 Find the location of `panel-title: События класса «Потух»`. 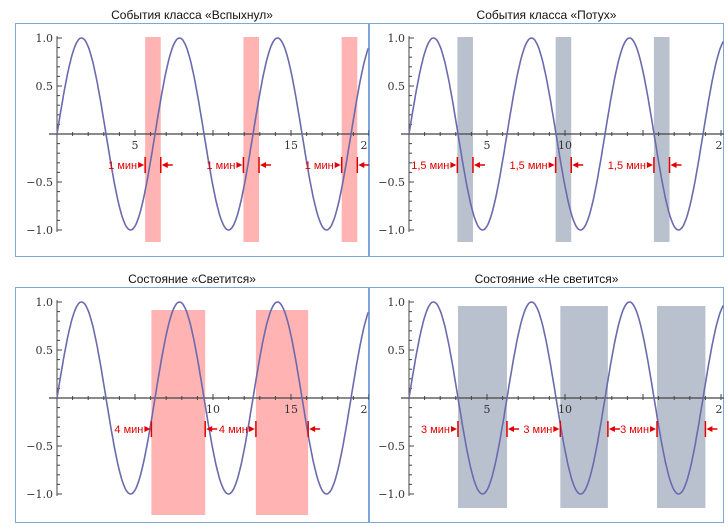

panel-title: События класса «Потух» is located at coordinates (546, 15).